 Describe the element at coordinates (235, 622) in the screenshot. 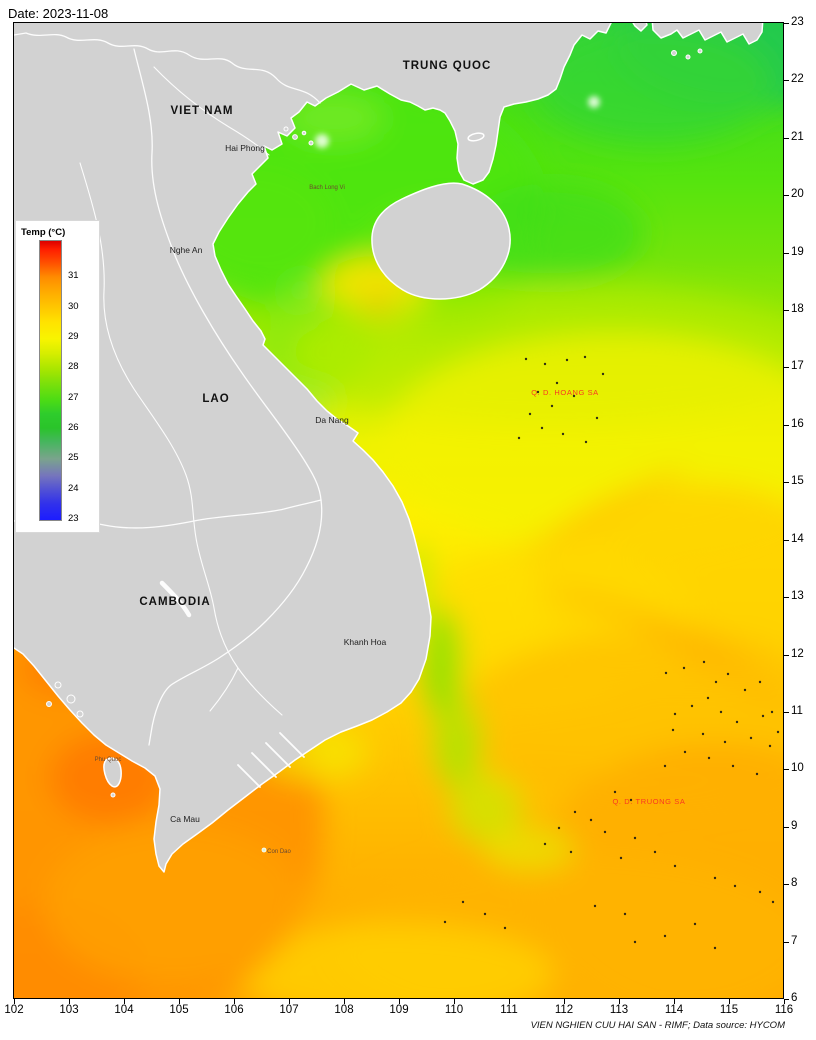

I see `border-vn-cambodia` at that location.